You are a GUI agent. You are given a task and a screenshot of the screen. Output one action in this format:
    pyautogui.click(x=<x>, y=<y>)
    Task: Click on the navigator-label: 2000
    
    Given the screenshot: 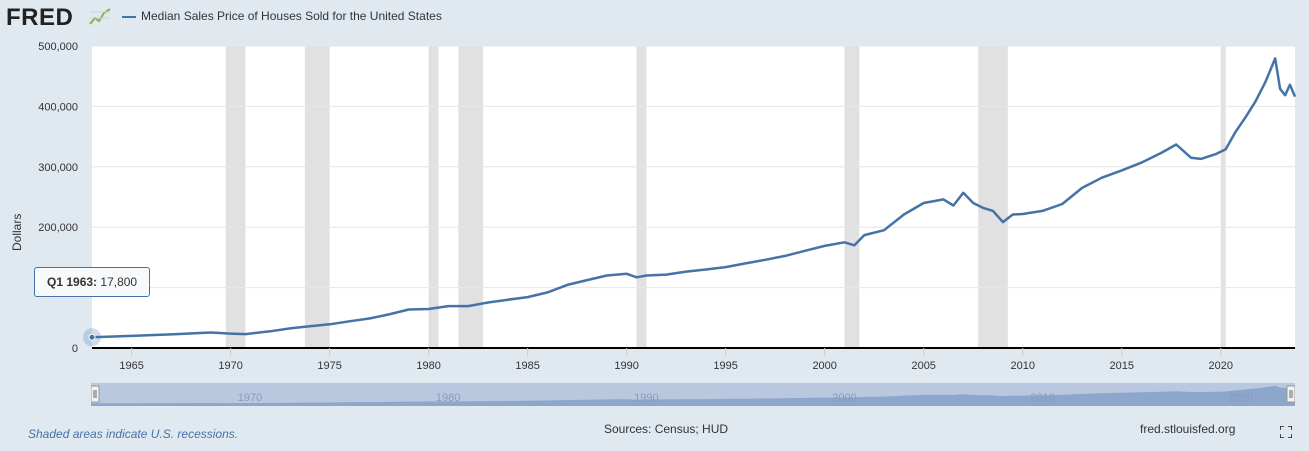 What is the action you would take?
    pyautogui.click(x=844, y=398)
    